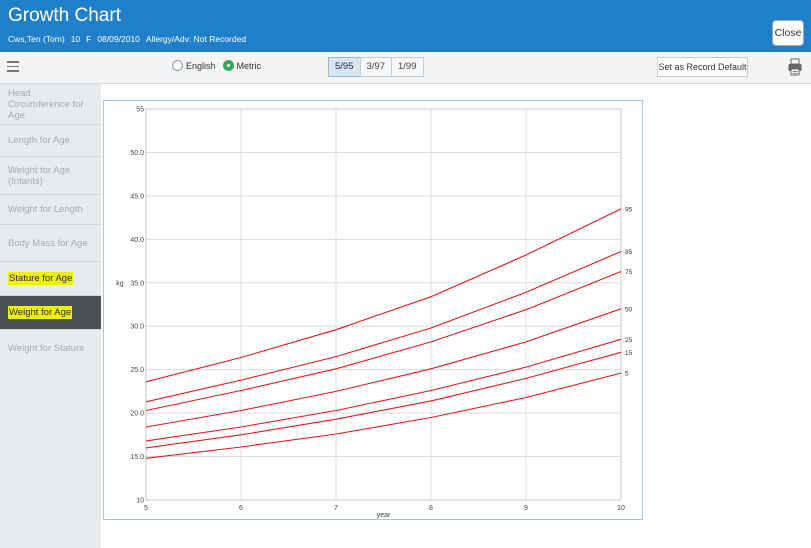  Describe the element at coordinates (241, 508) in the screenshot. I see `x-tick-label: 6` at that location.